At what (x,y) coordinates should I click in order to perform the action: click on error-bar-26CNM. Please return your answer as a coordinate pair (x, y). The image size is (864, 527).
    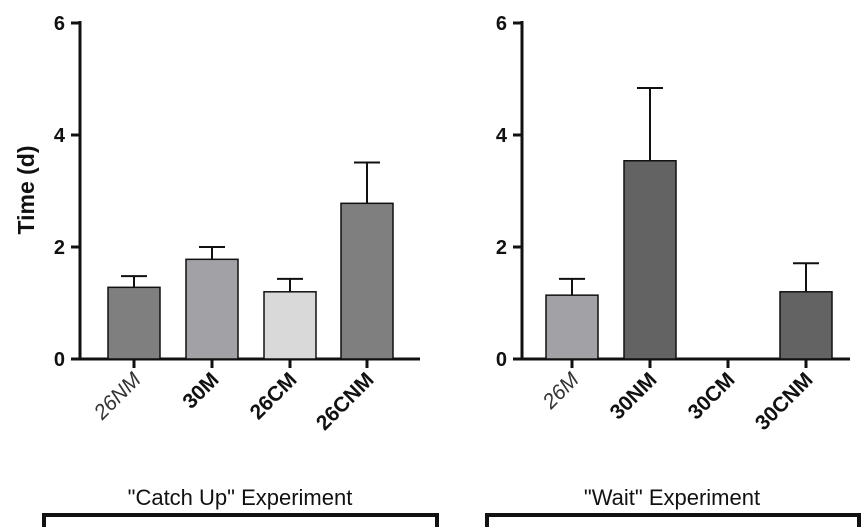
    Looking at the image, I should click on (367, 182).